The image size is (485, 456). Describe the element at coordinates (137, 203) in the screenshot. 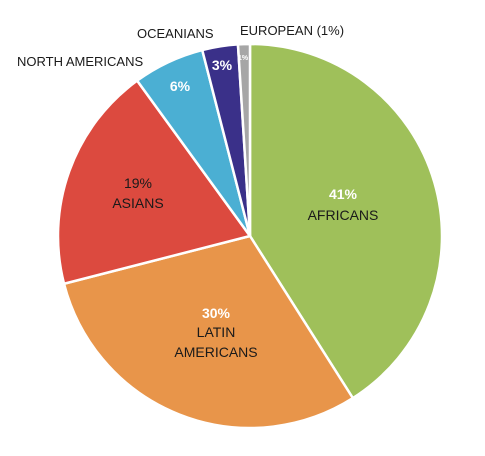

I see `slice-label-asians: ASIANS` at that location.